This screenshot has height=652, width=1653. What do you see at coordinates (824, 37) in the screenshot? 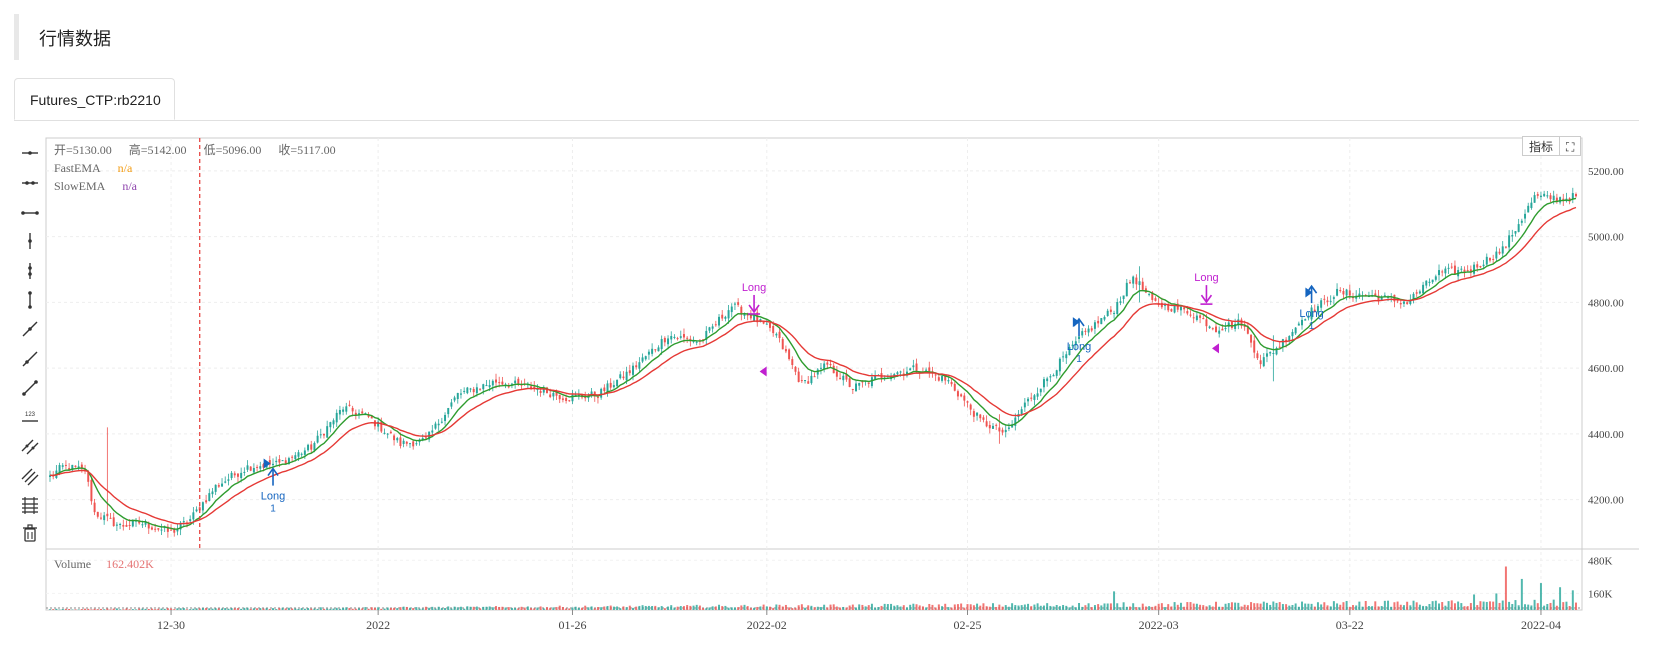
I see `page-header: 行情数据` at bounding box center [824, 37].